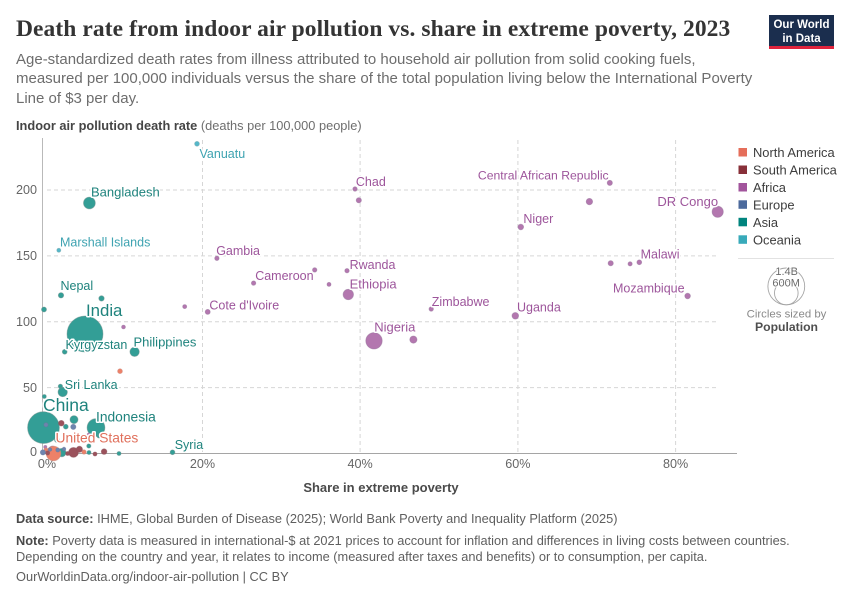  What do you see at coordinates (26, 190) in the screenshot?
I see `svg-text: 200` at bounding box center [26, 190].